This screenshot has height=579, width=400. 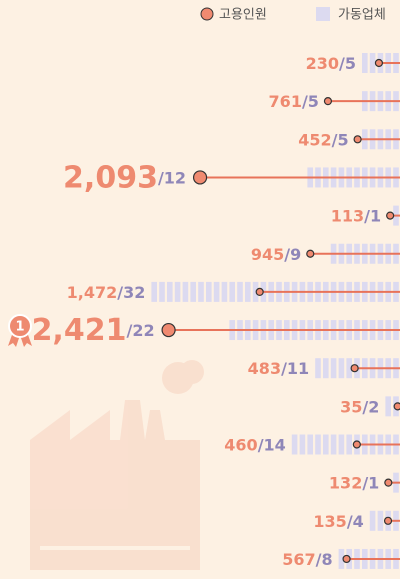 I want to click on row-label: 483/11, so click(x=279, y=368).